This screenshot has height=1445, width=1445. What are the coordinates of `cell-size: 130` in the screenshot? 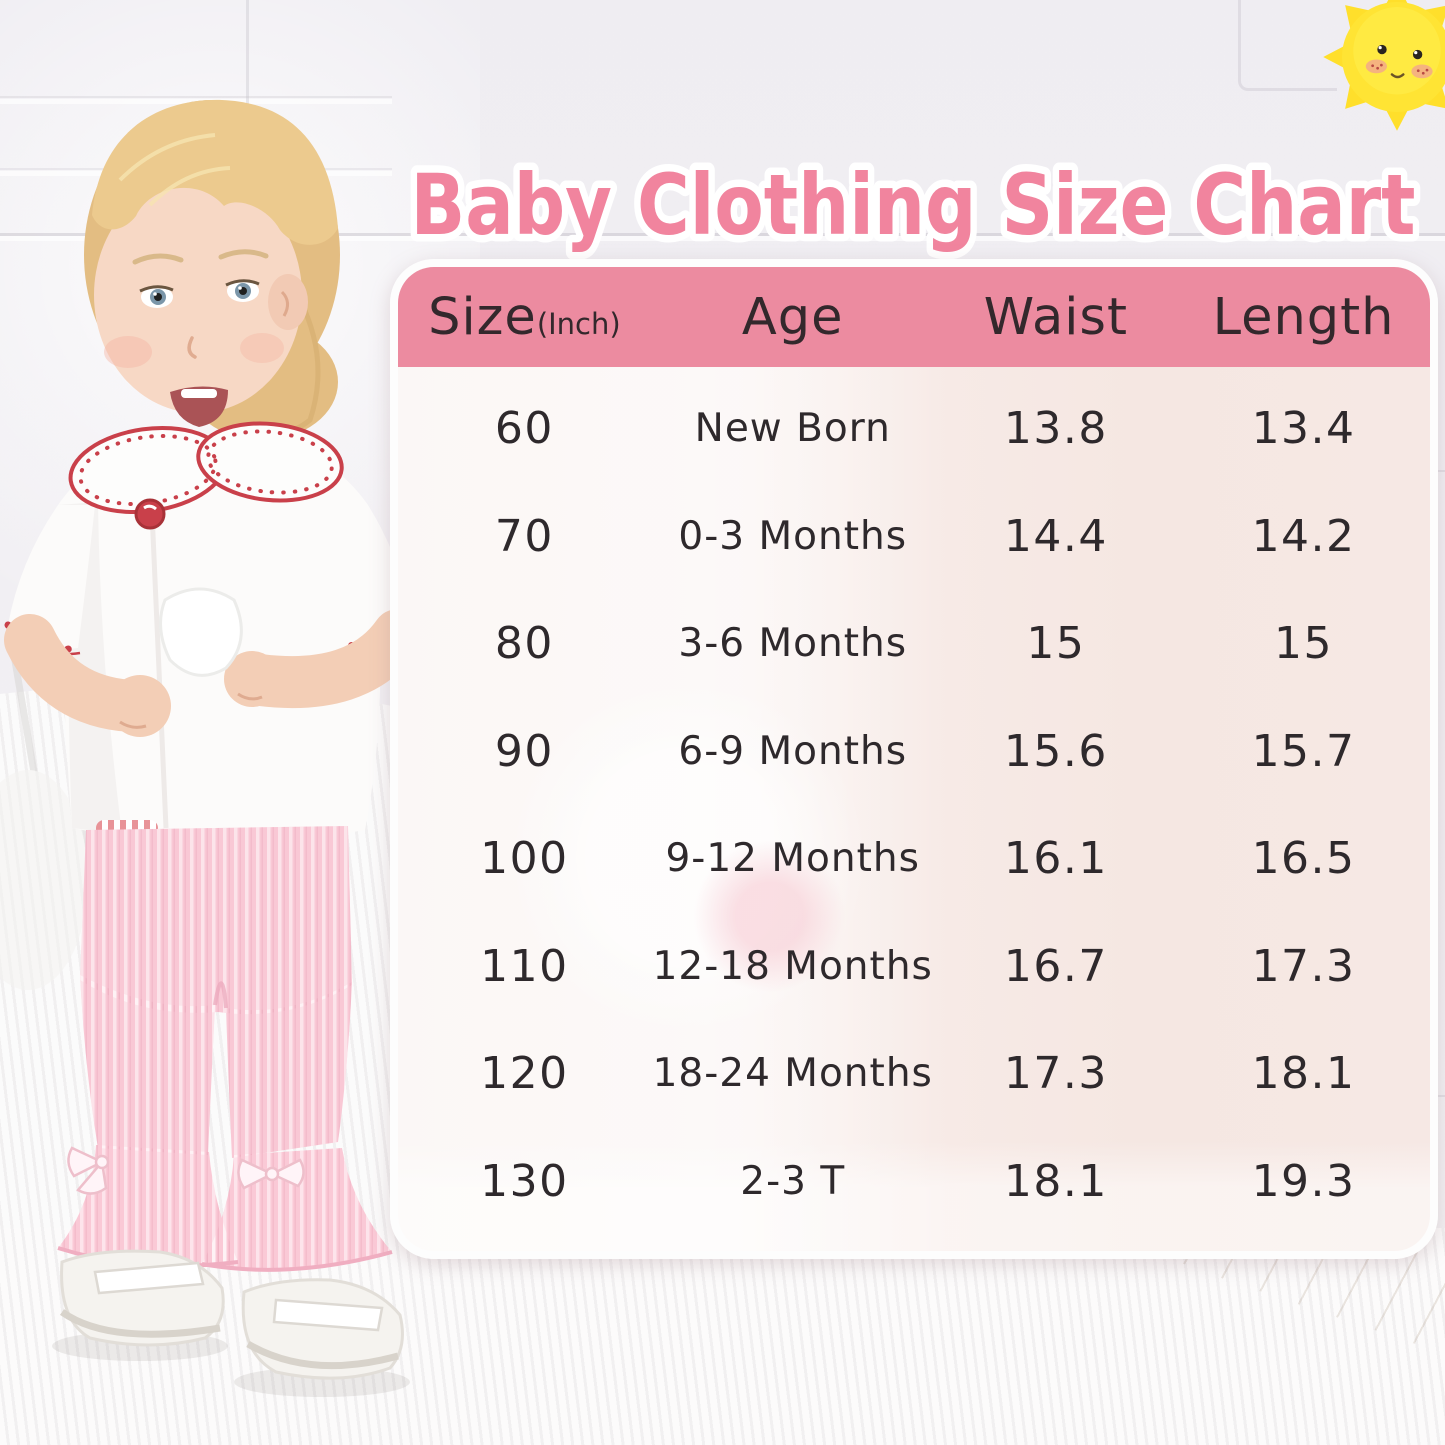 It's located at (524, 1181).